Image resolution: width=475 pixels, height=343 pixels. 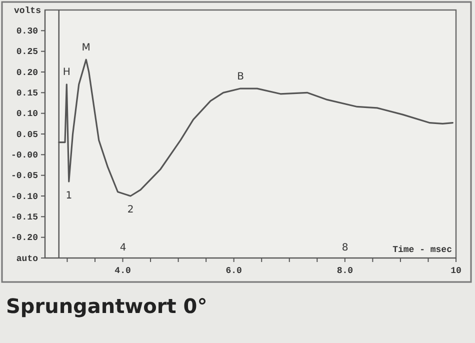 What do you see at coordinates (27, 31) in the screenshot?
I see `y-tick-label: 0.30` at bounding box center [27, 31].